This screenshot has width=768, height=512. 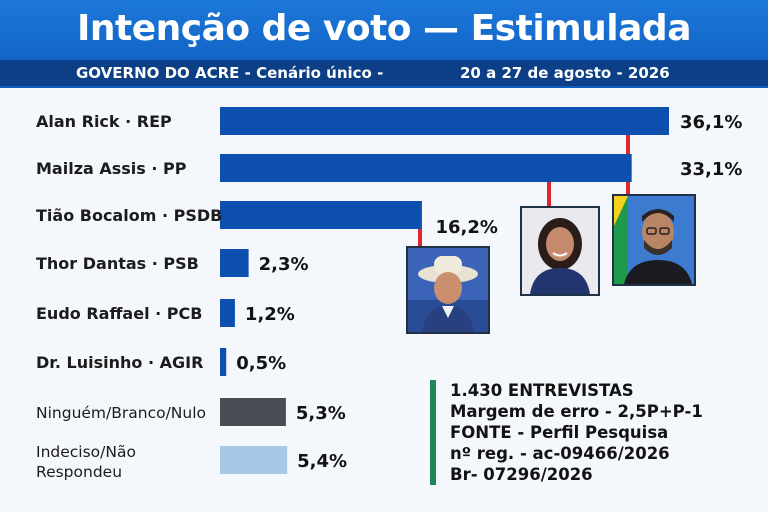 What do you see at coordinates (466, 227) in the screenshot?
I see `value-label: 16,2%` at bounding box center [466, 227].